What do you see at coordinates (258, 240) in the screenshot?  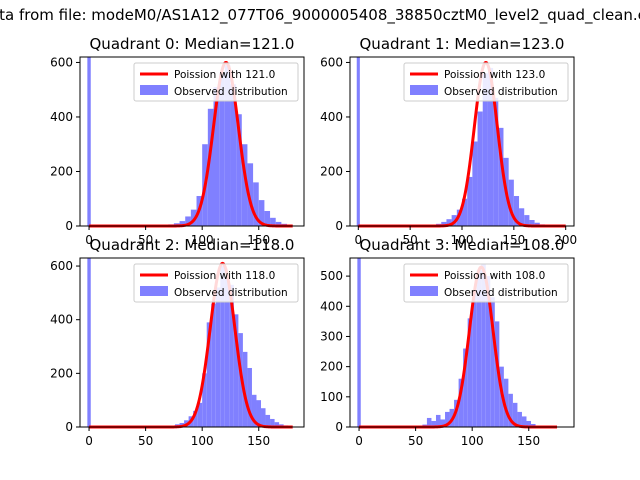 I see `quadrant-0-xtick-label: 150` at bounding box center [258, 240].